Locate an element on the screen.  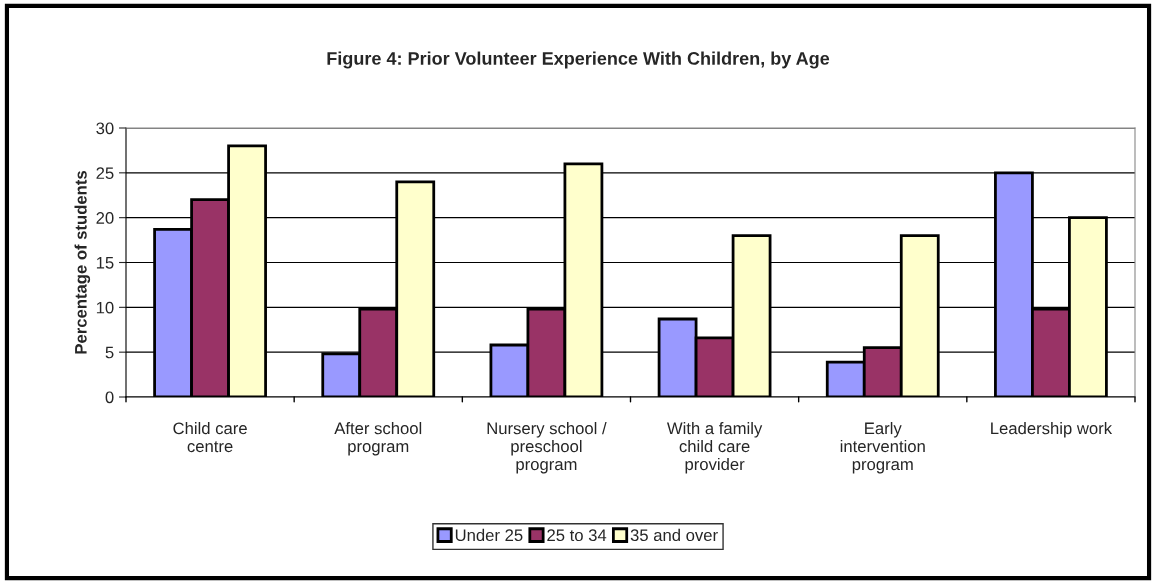
legend-label: 35 and over is located at coordinates (674, 535).